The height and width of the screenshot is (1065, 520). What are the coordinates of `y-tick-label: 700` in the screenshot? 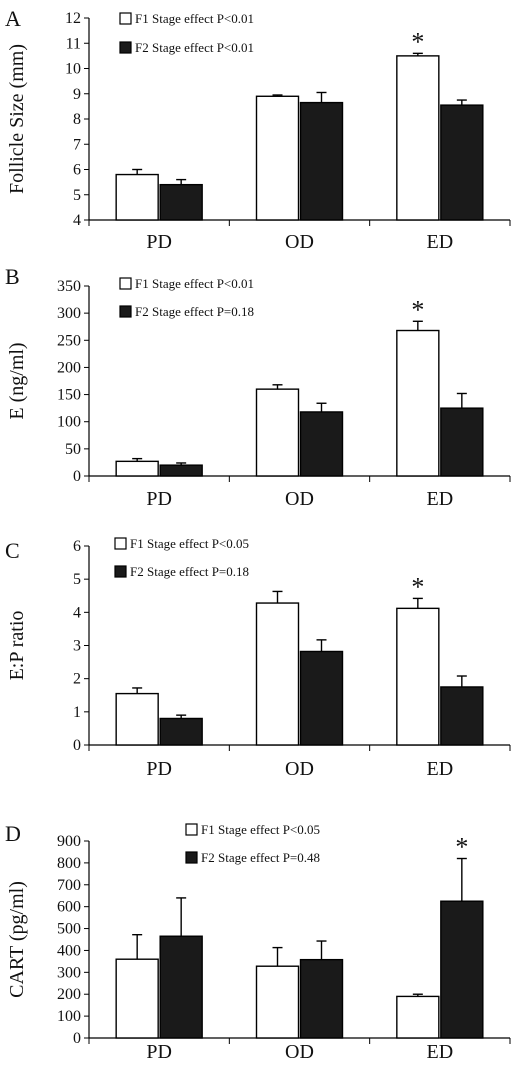 It's located at (69, 885).